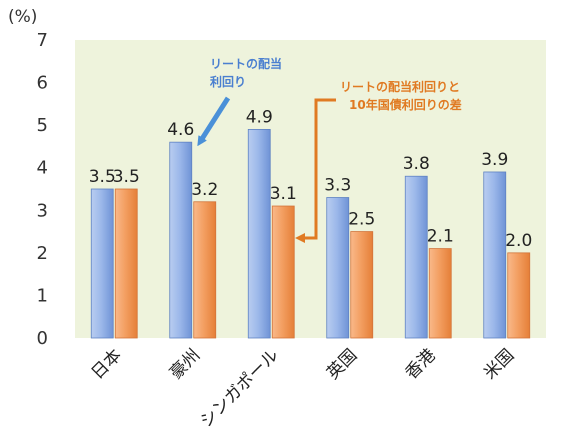  Describe the element at coordinates (42, 253) in the screenshot. I see `y-tick-label: 2` at that location.